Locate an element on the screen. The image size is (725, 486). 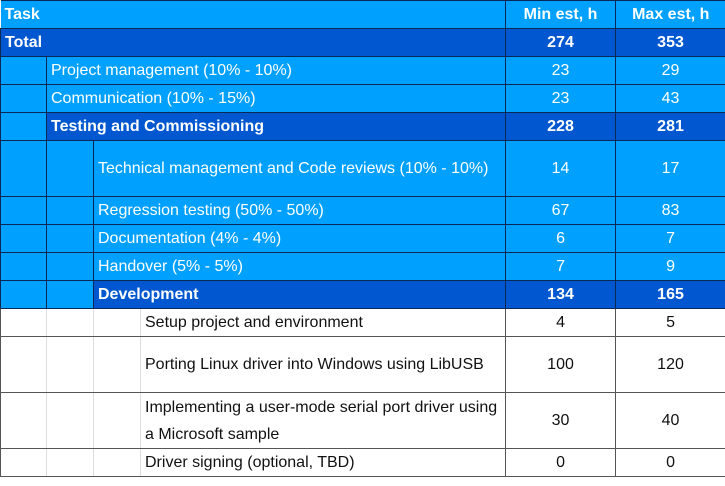
max-estimate-cell: 0 is located at coordinates (670, 462).